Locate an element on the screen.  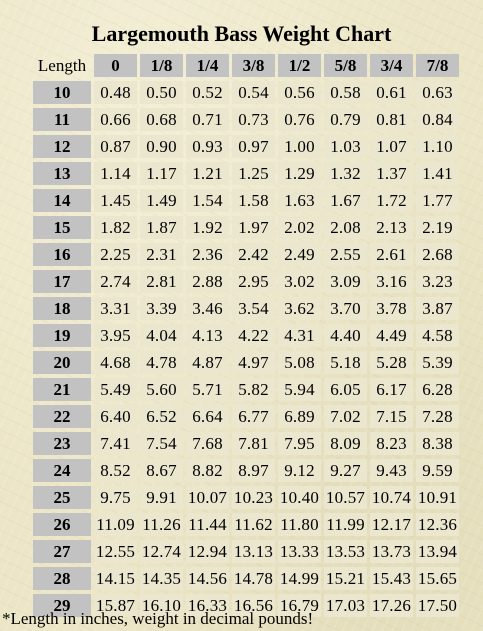
weight-cell: 13.53 is located at coordinates (345, 551).